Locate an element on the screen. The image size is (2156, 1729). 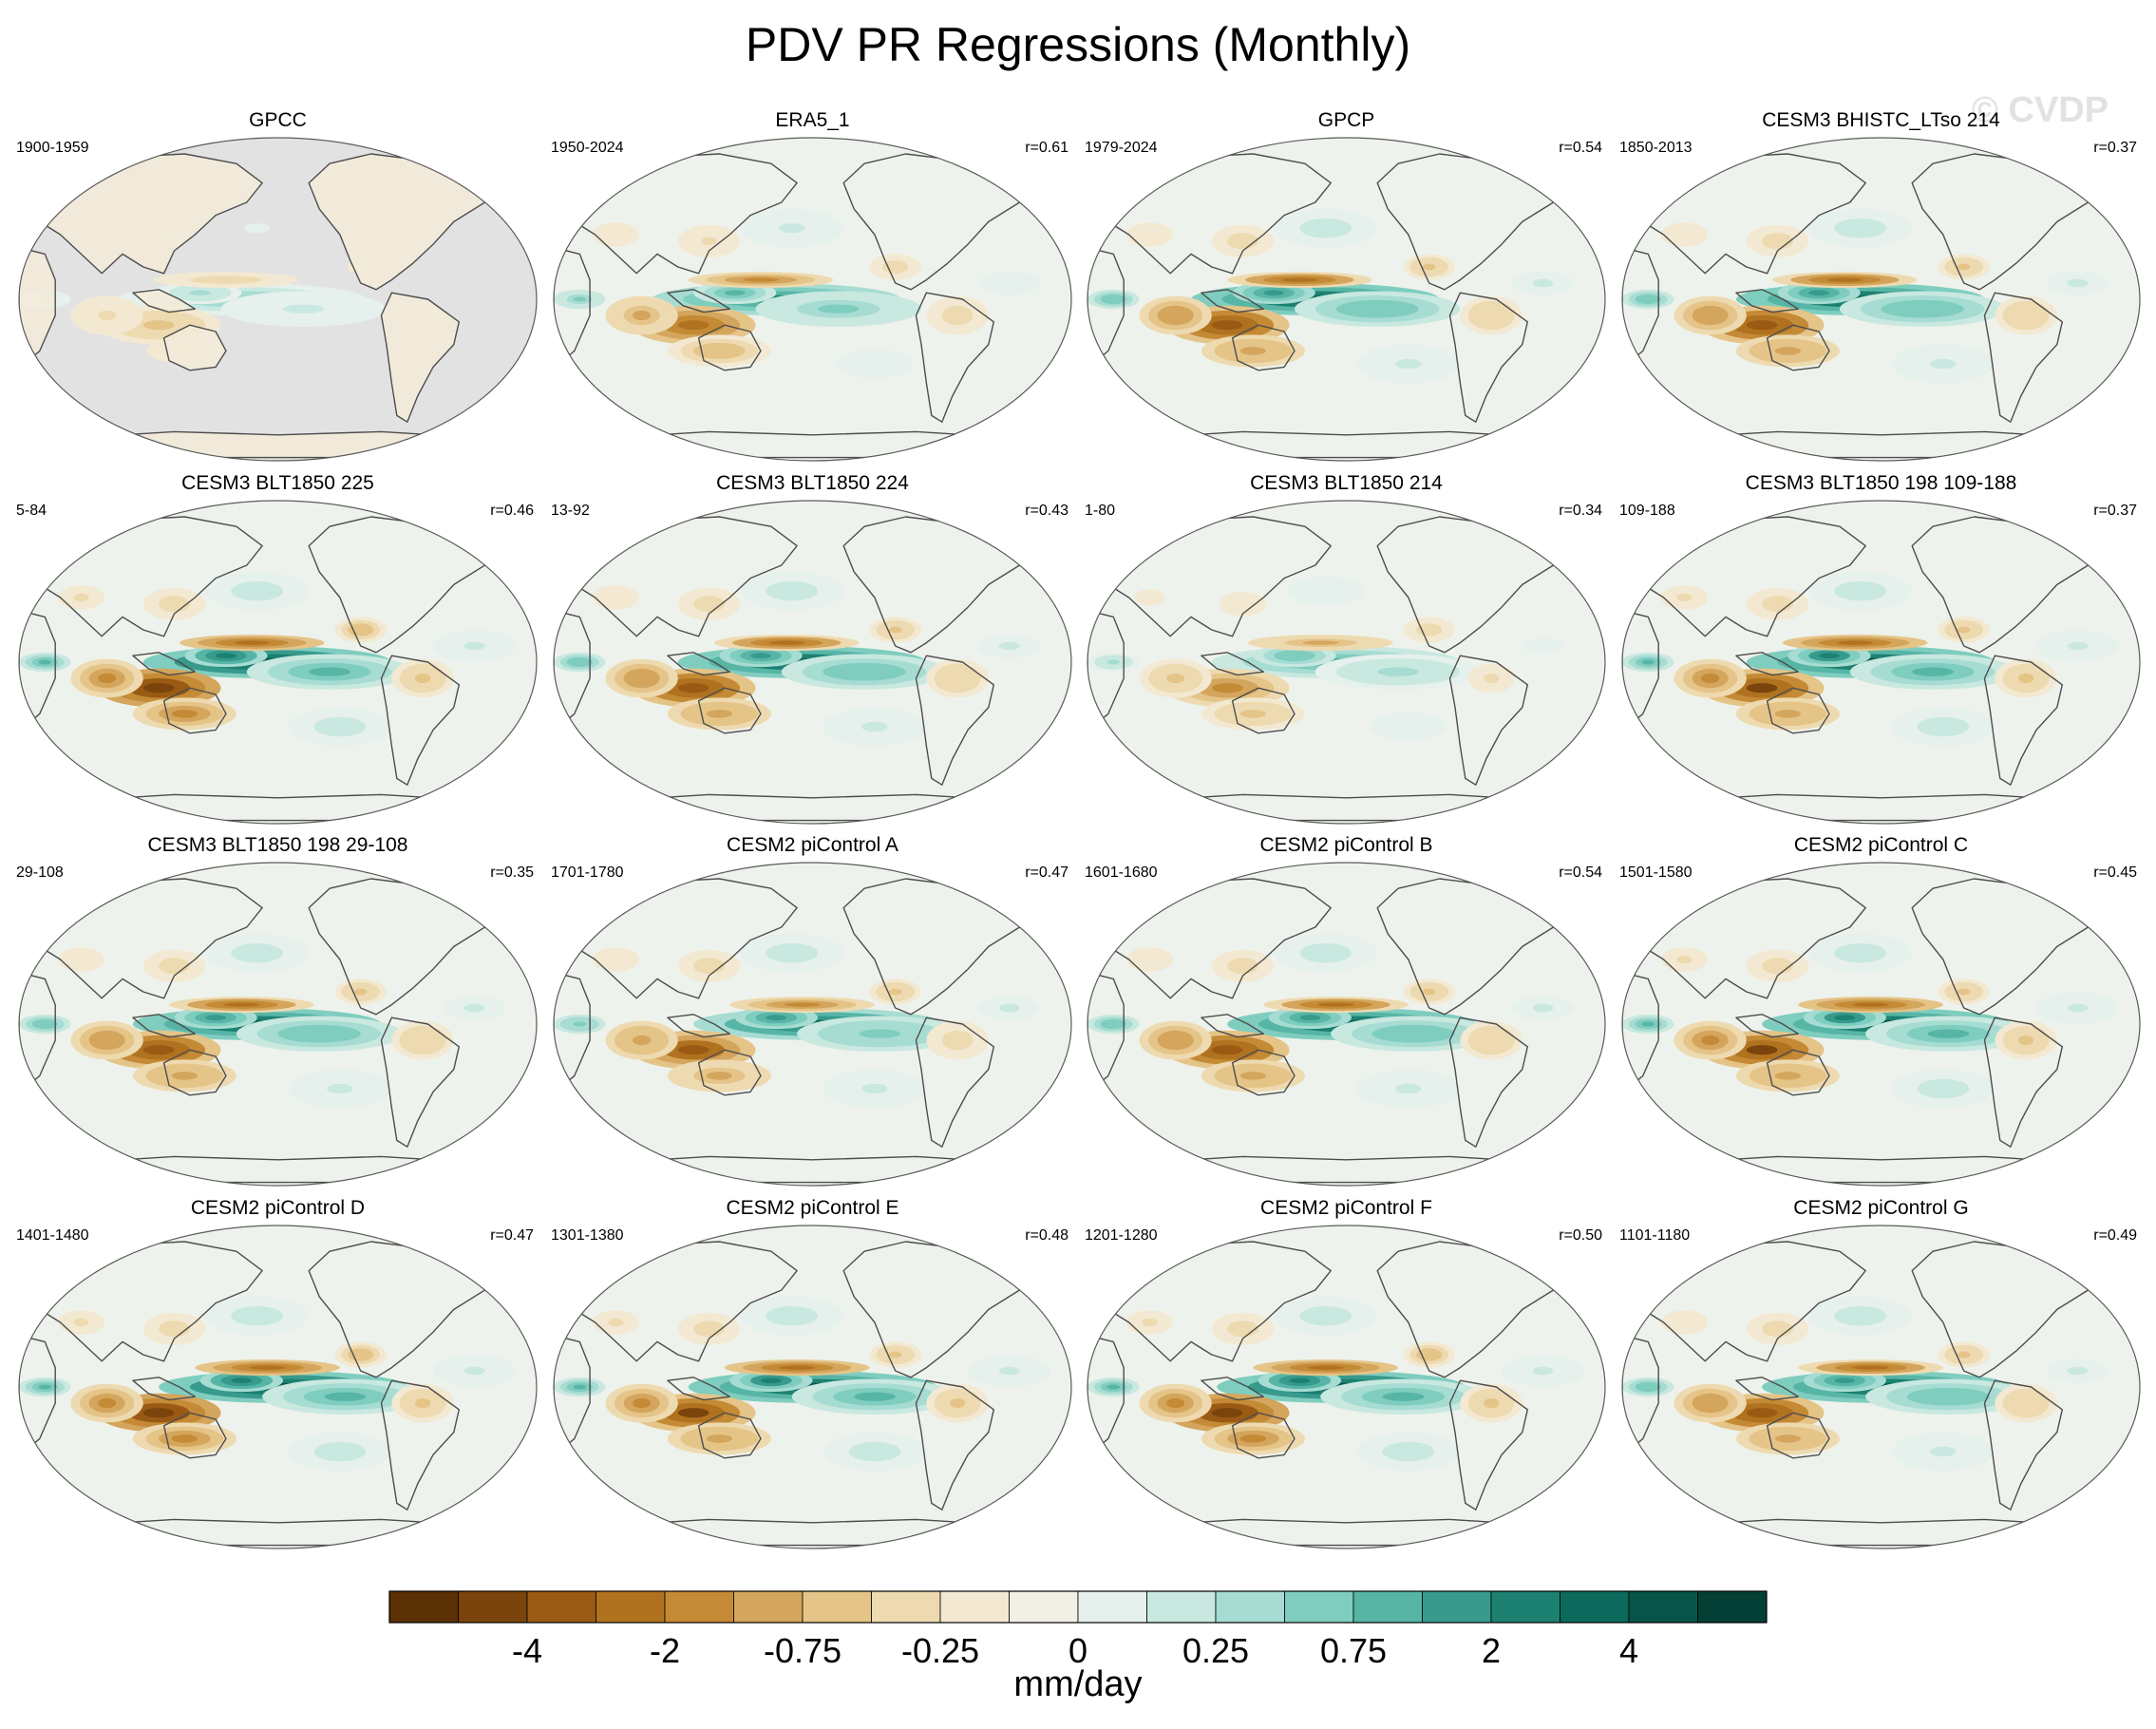
colorbar-frame is located at coordinates (1078, 1607).